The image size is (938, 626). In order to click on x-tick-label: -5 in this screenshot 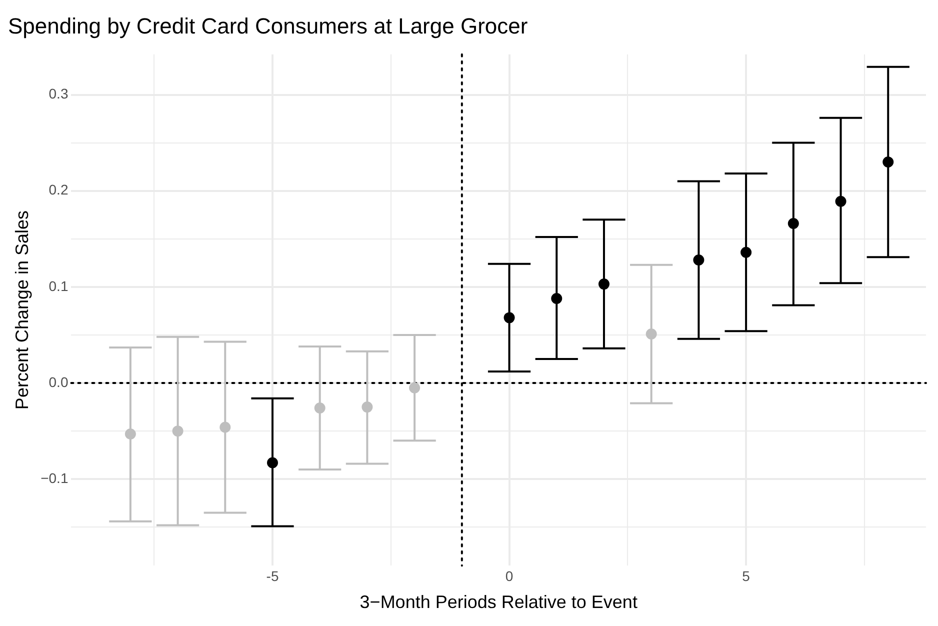, I will do `click(272, 576)`.